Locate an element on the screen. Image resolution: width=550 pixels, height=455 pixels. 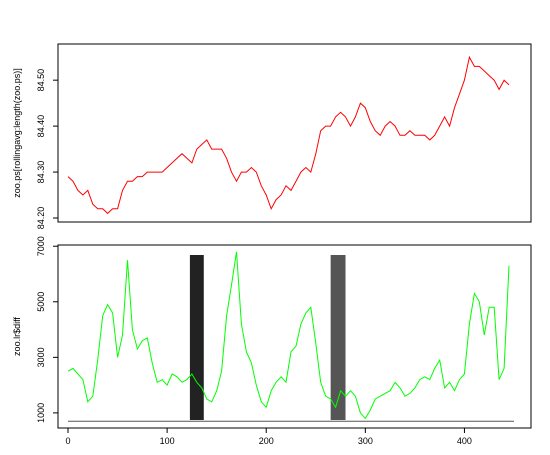
y-tick-label: 84.40 is located at coordinates (41, 126).